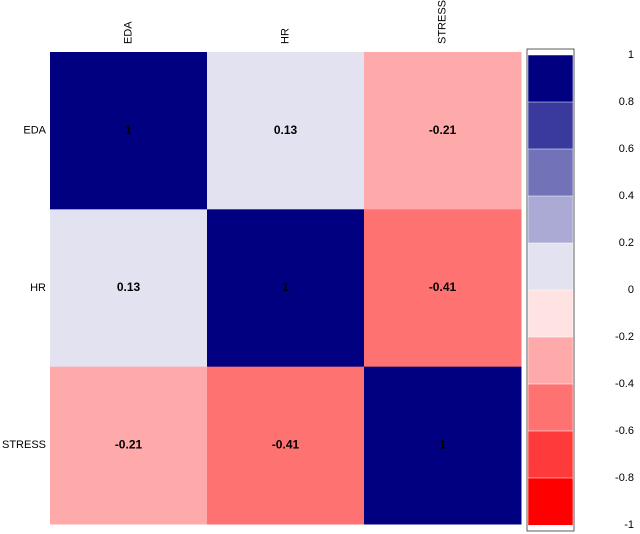 The height and width of the screenshot is (534, 640). I want to click on colorbar-frame, so click(550, 290).